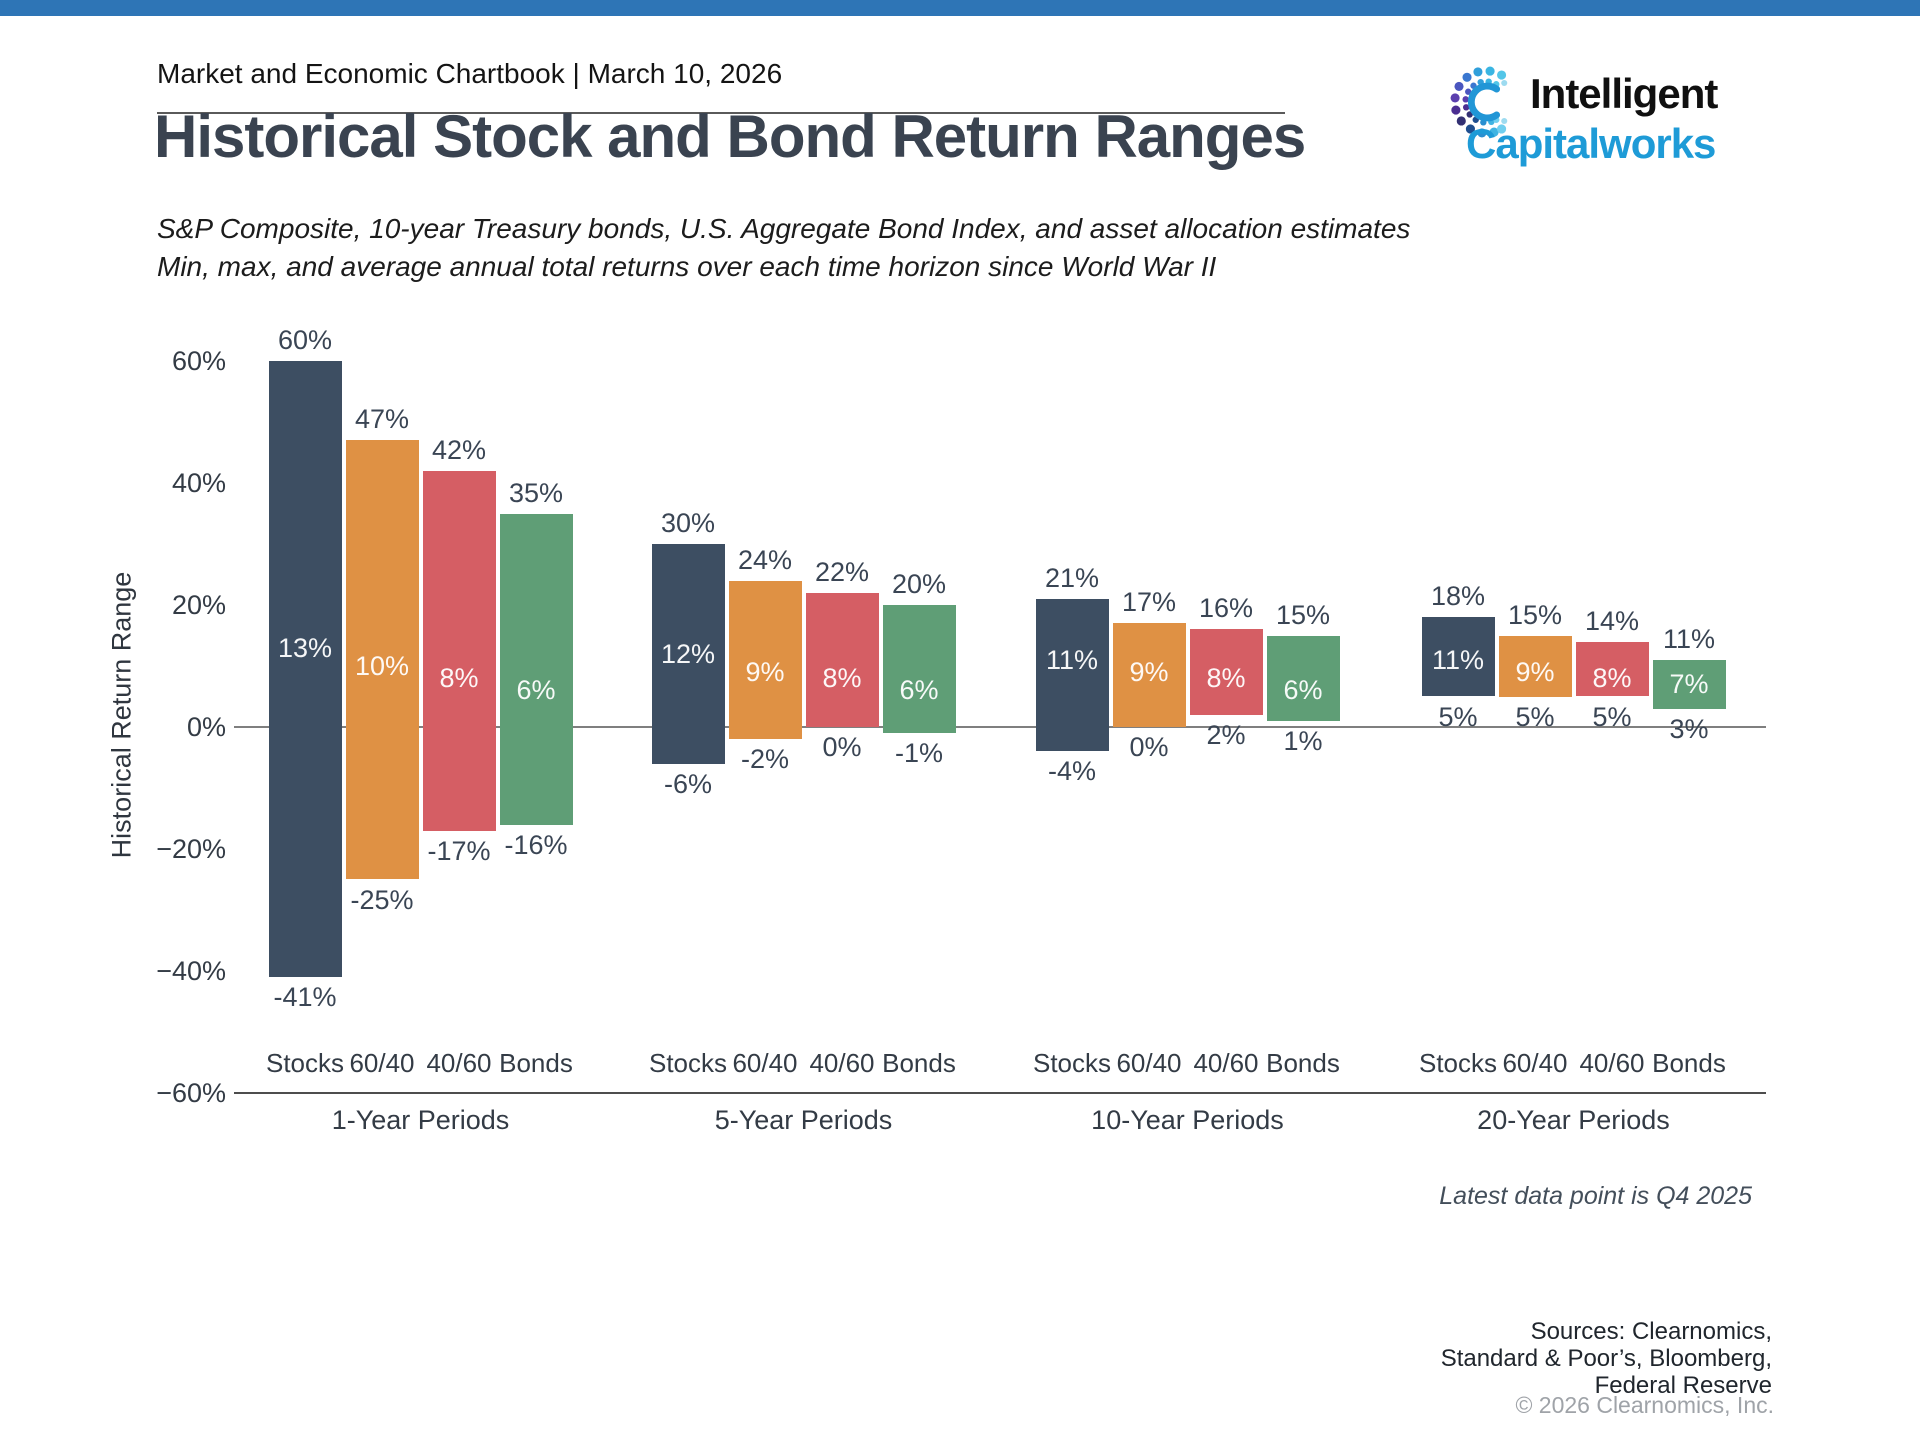  What do you see at coordinates (1591, 143) in the screenshot?
I see `logo-text-capitalworks: Capitalworks` at bounding box center [1591, 143].